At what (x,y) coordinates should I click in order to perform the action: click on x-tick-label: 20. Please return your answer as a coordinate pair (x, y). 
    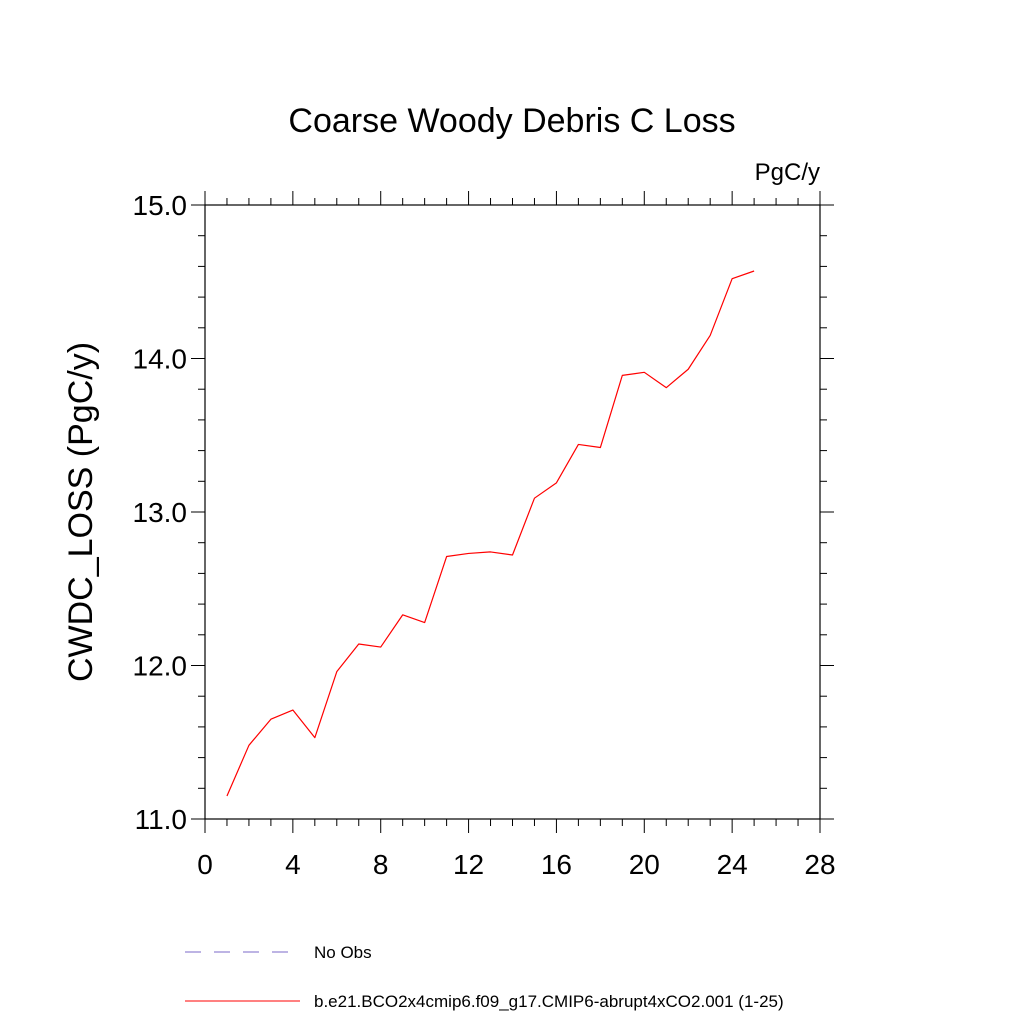
    Looking at the image, I should click on (644, 864).